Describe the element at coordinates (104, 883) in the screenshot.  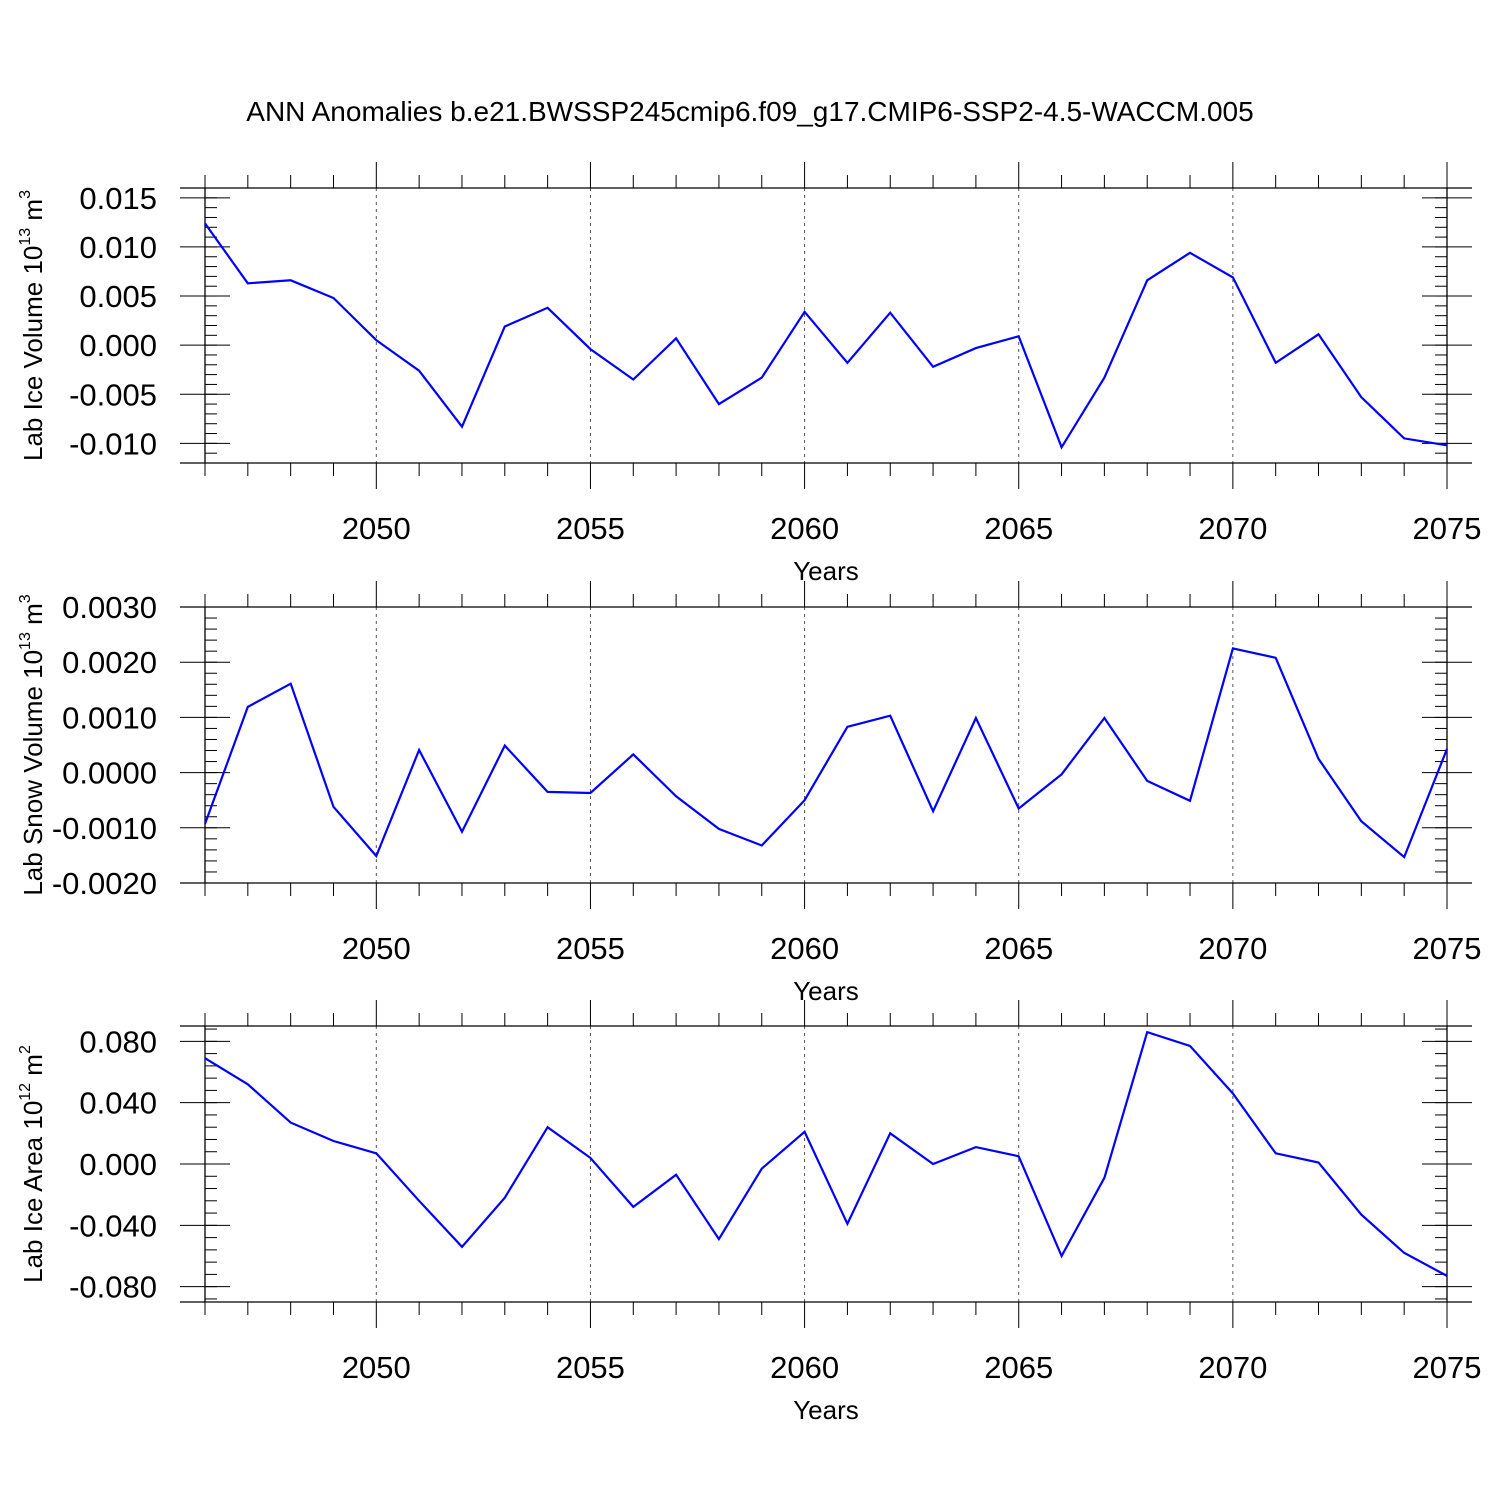
I see `y-tick-label: -0.0020` at that location.